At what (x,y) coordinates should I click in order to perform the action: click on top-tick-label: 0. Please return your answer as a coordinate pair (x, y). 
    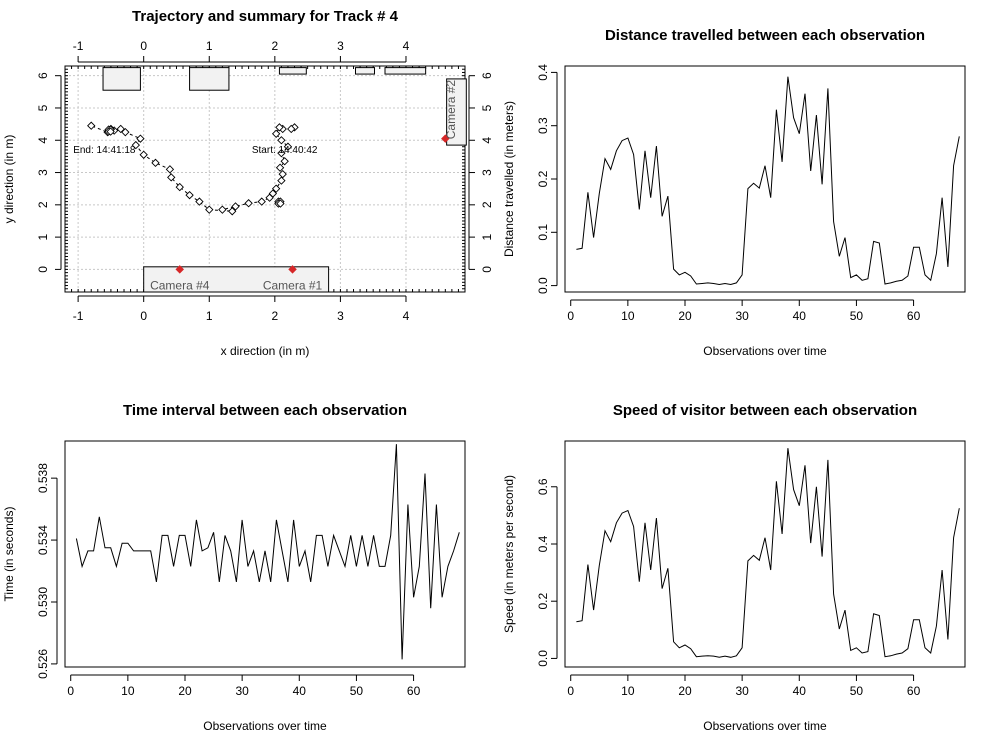
    Looking at the image, I should click on (143, 46).